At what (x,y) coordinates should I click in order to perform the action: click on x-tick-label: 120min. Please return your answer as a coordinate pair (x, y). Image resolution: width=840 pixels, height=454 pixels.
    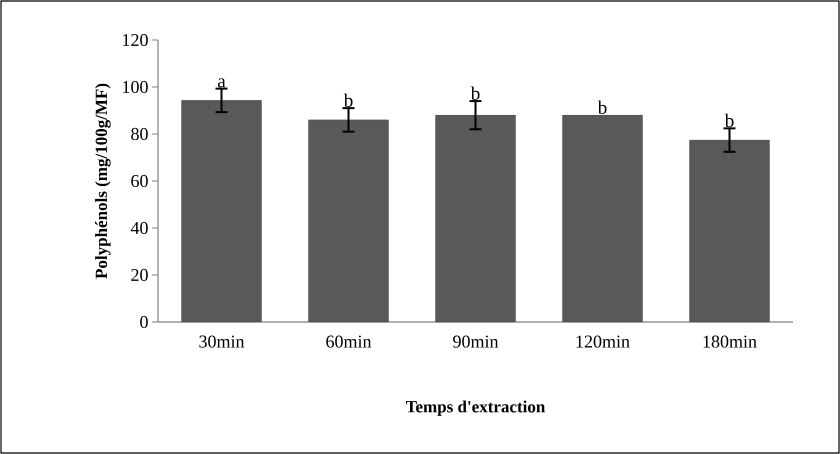
    Looking at the image, I should click on (603, 342).